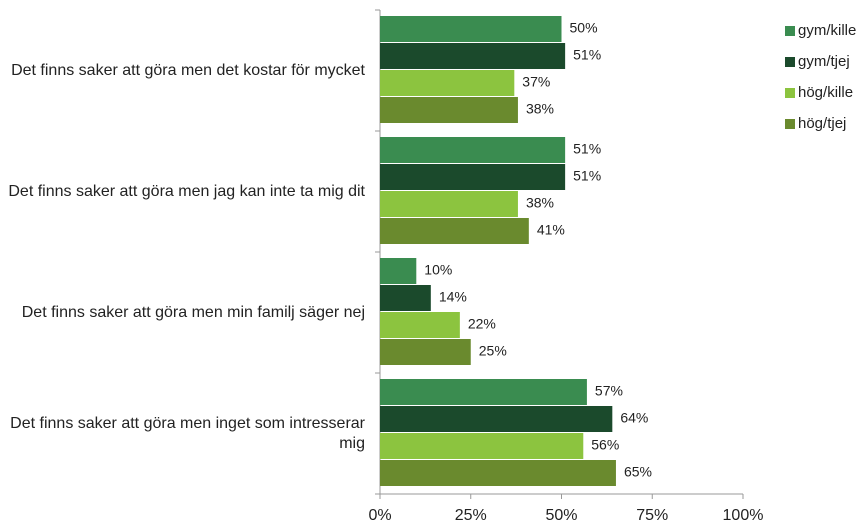 Image resolution: width=863 pixels, height=527 pixels. Describe the element at coordinates (551, 230) in the screenshot. I see `value-label: 41%` at that location.